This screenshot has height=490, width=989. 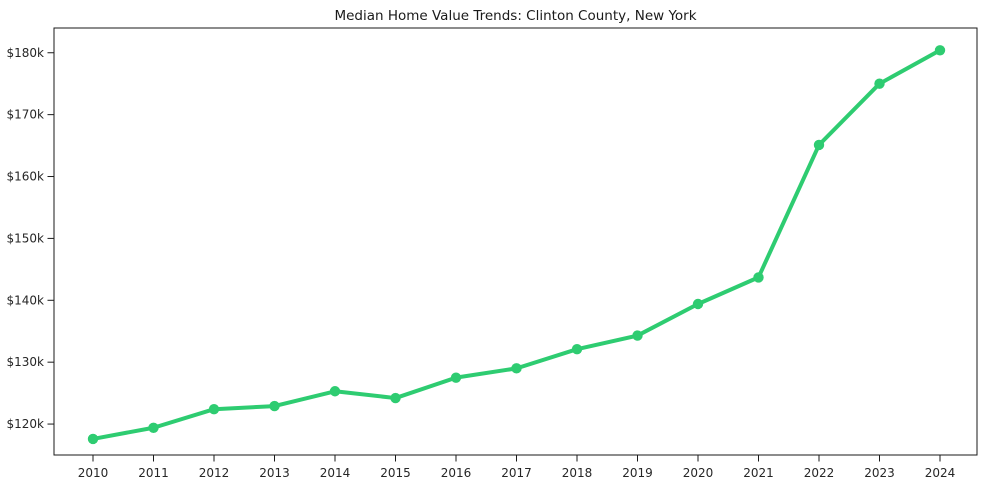 I want to click on x-tick-label: 2021, so click(x=758, y=473).